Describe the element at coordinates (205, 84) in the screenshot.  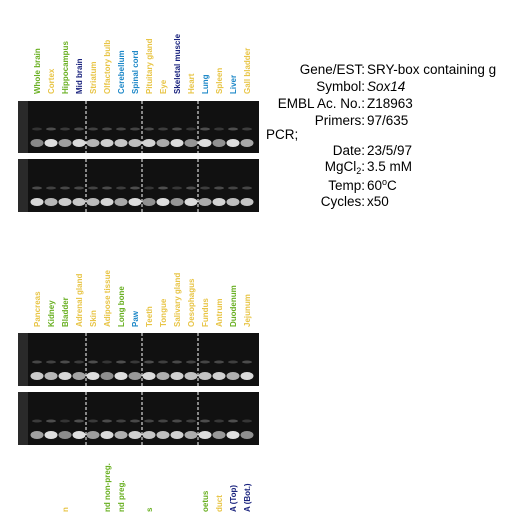
I see `lane-label: Lung` at that location.